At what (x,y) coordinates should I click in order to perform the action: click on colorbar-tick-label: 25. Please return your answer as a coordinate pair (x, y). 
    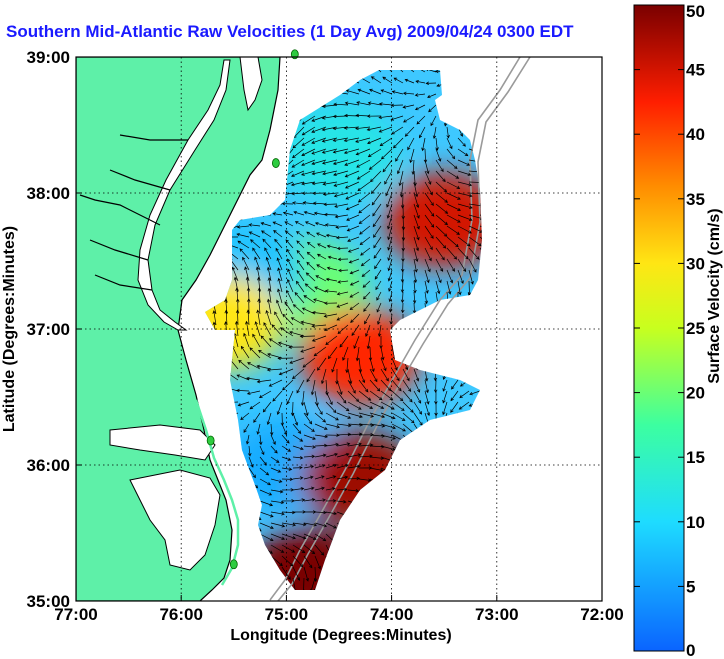
    Looking at the image, I should click on (695, 328).